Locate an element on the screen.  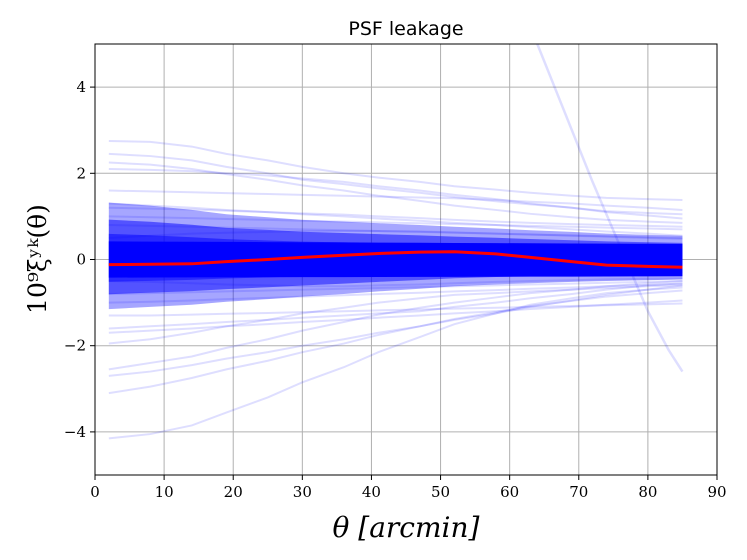
x-tick-label: 0 is located at coordinates (95, 492).